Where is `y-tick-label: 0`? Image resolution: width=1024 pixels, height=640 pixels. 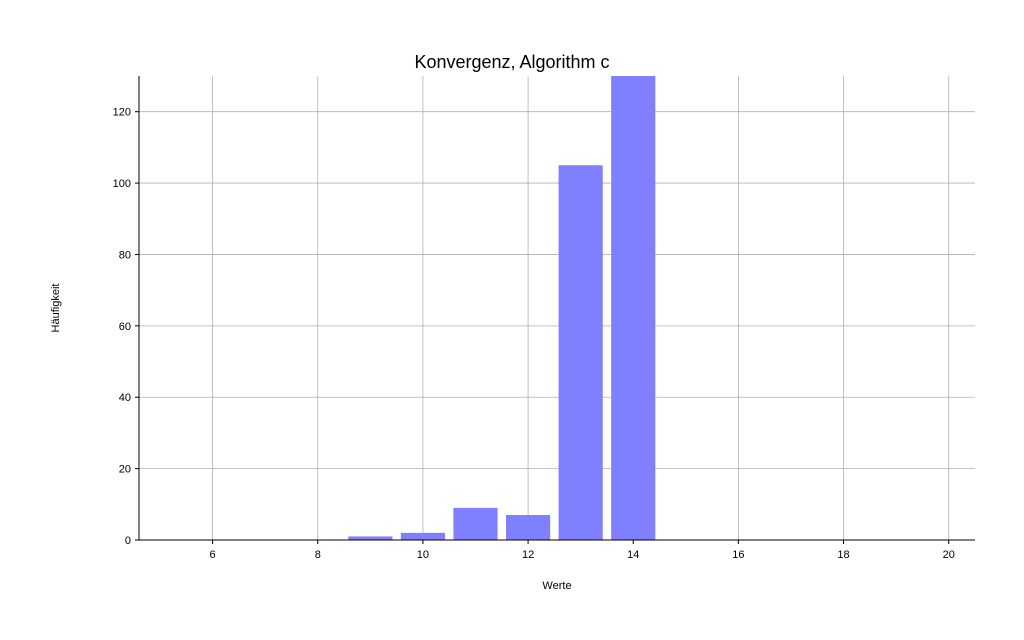
y-tick-label: 0 is located at coordinates (128, 541).